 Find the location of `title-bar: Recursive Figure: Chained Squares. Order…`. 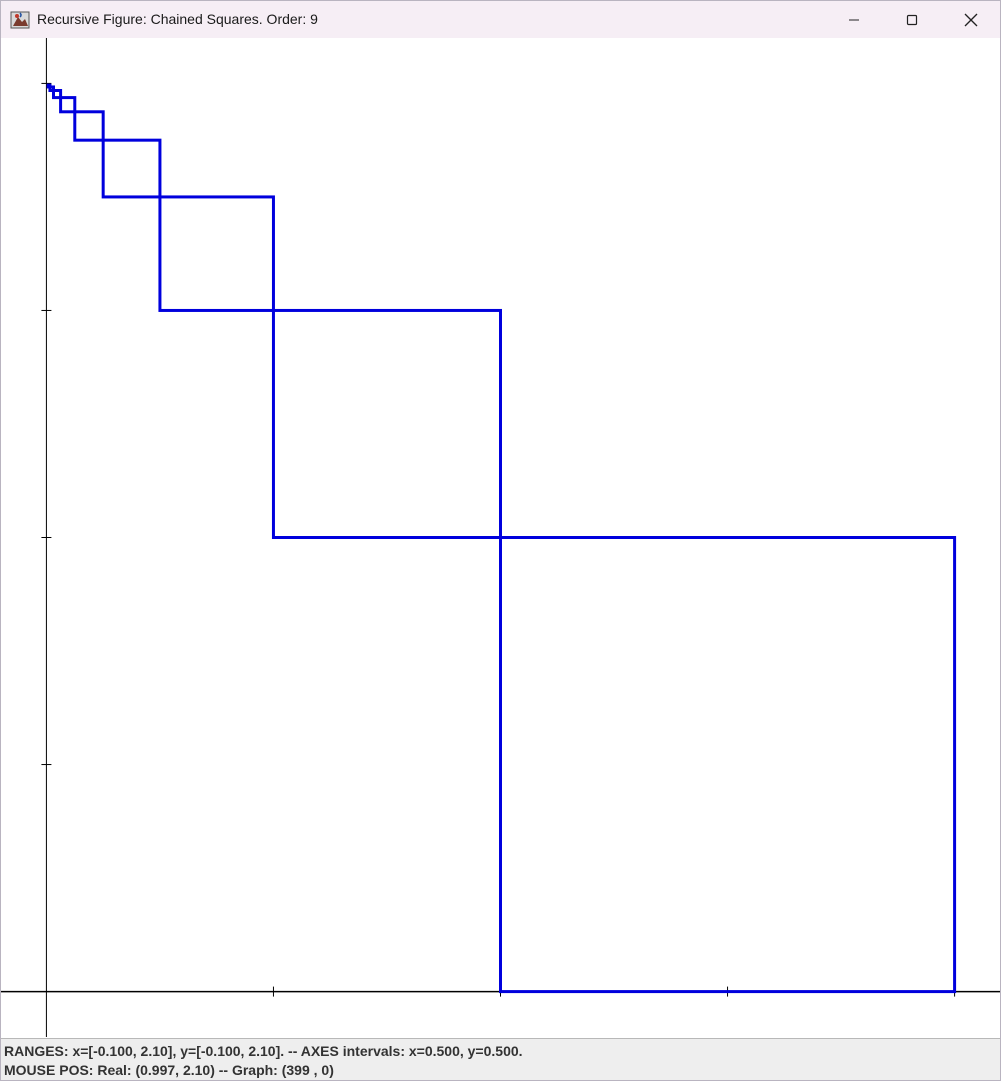

title-bar: Recursive Figure: Chained Squares. Order… is located at coordinates (500, 19).